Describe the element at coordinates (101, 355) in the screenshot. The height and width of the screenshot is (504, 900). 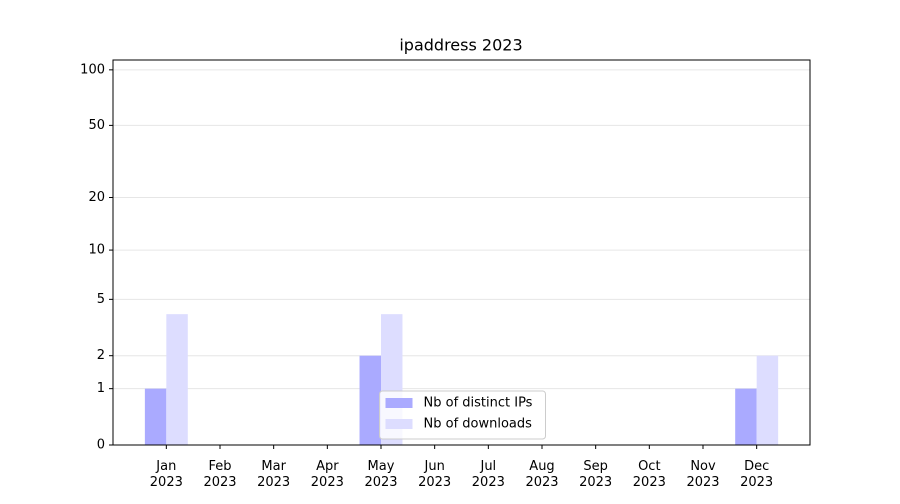
I see `y-tick-label: 2` at that location.